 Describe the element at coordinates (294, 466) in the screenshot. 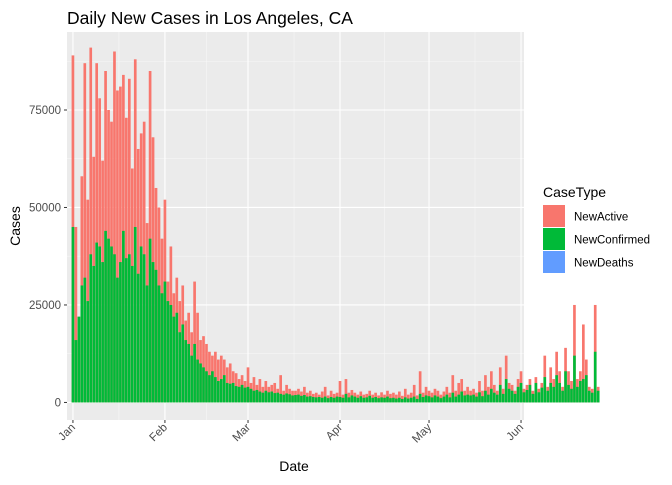

I see `x-axis-title: Date` at that location.